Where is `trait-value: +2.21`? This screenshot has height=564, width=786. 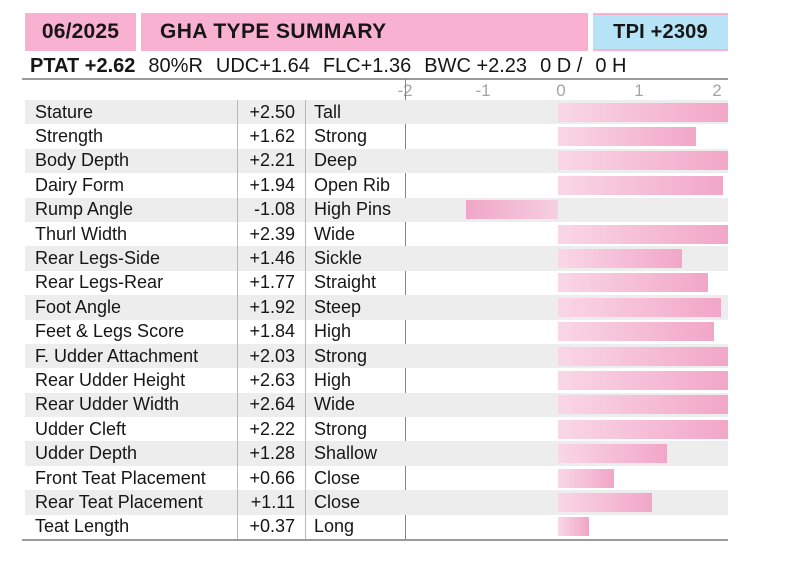 trait-value: +2.21 is located at coordinates (271, 161).